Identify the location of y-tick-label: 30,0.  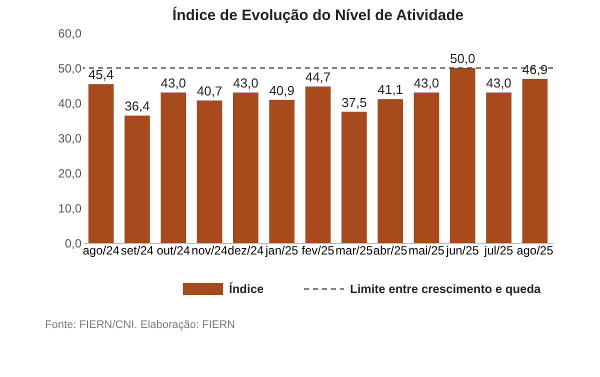
(70, 139).